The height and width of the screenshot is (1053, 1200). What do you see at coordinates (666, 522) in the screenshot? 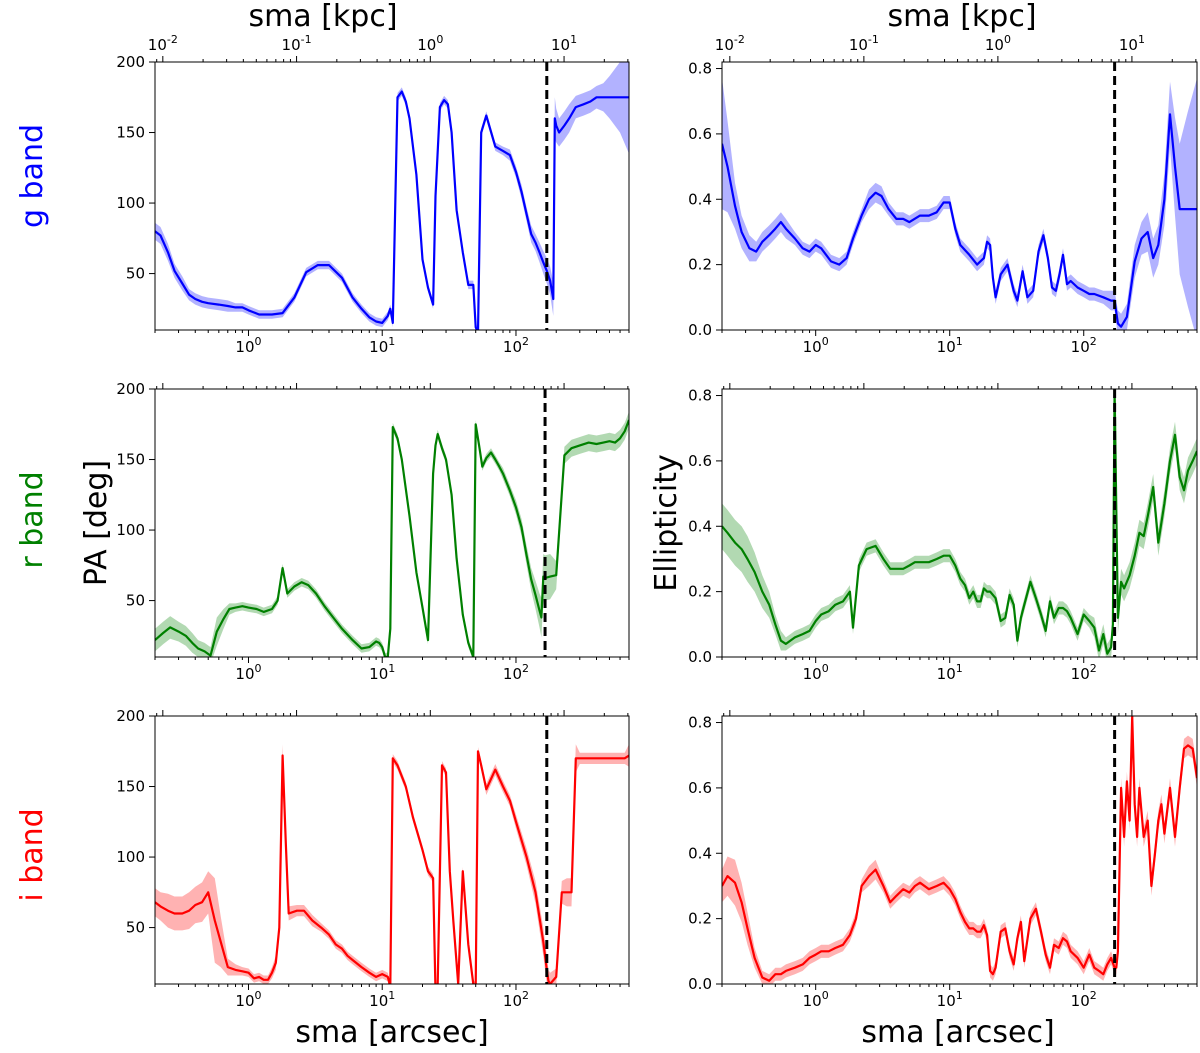
I see `ylabel-ellipticity: Ellipticity` at bounding box center [666, 522].